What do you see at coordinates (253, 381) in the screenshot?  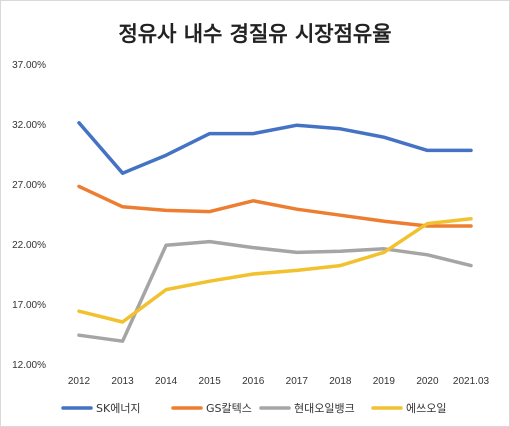 I see `x-tick-label: 2016` at bounding box center [253, 381].